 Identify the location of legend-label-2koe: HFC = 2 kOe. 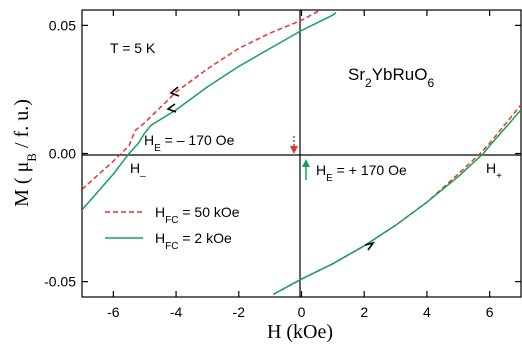
(193, 241).